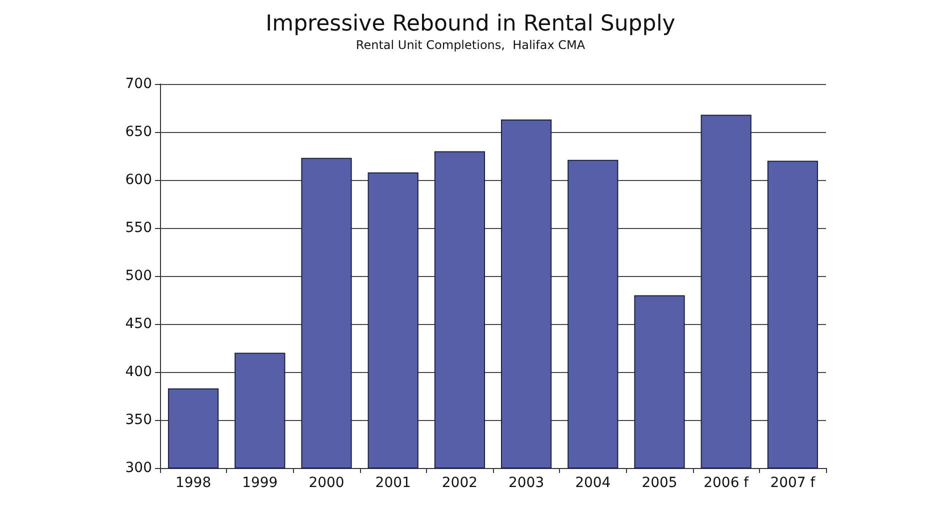  Describe the element at coordinates (660, 483) in the screenshot. I see `x-tick-label: 2005` at that location.